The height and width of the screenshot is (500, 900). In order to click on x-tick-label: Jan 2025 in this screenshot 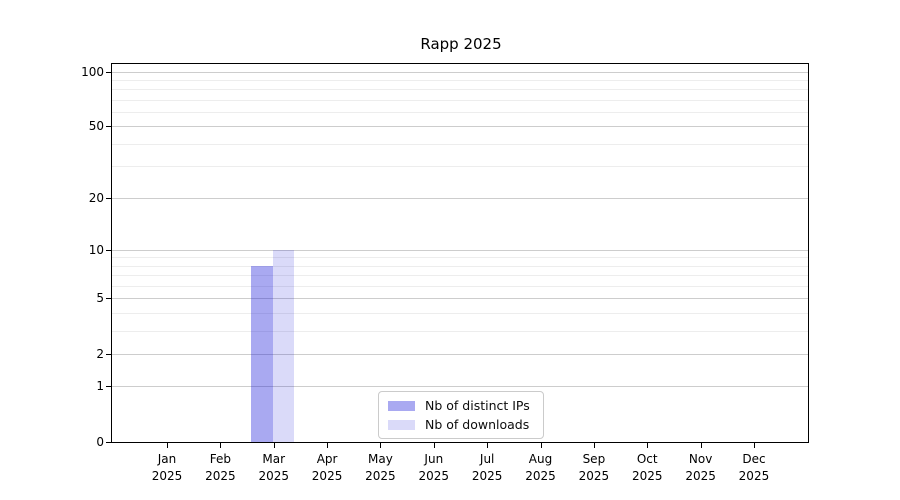, I will do `click(167, 467)`.